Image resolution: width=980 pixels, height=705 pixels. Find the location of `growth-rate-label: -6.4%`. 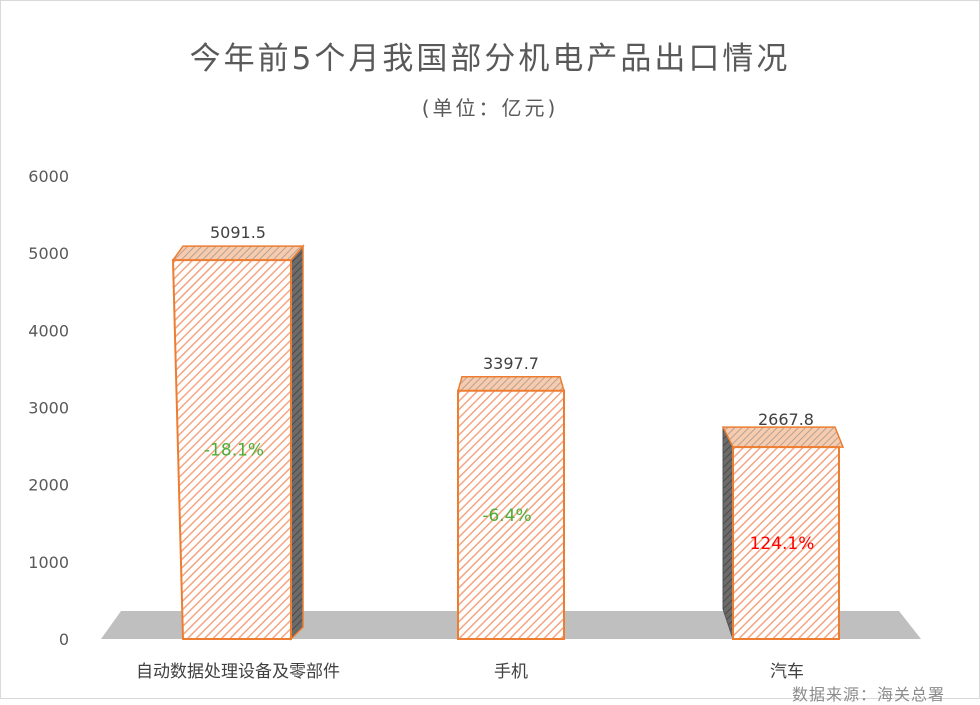

growth-rate-label: -6.4% is located at coordinates (506, 516).